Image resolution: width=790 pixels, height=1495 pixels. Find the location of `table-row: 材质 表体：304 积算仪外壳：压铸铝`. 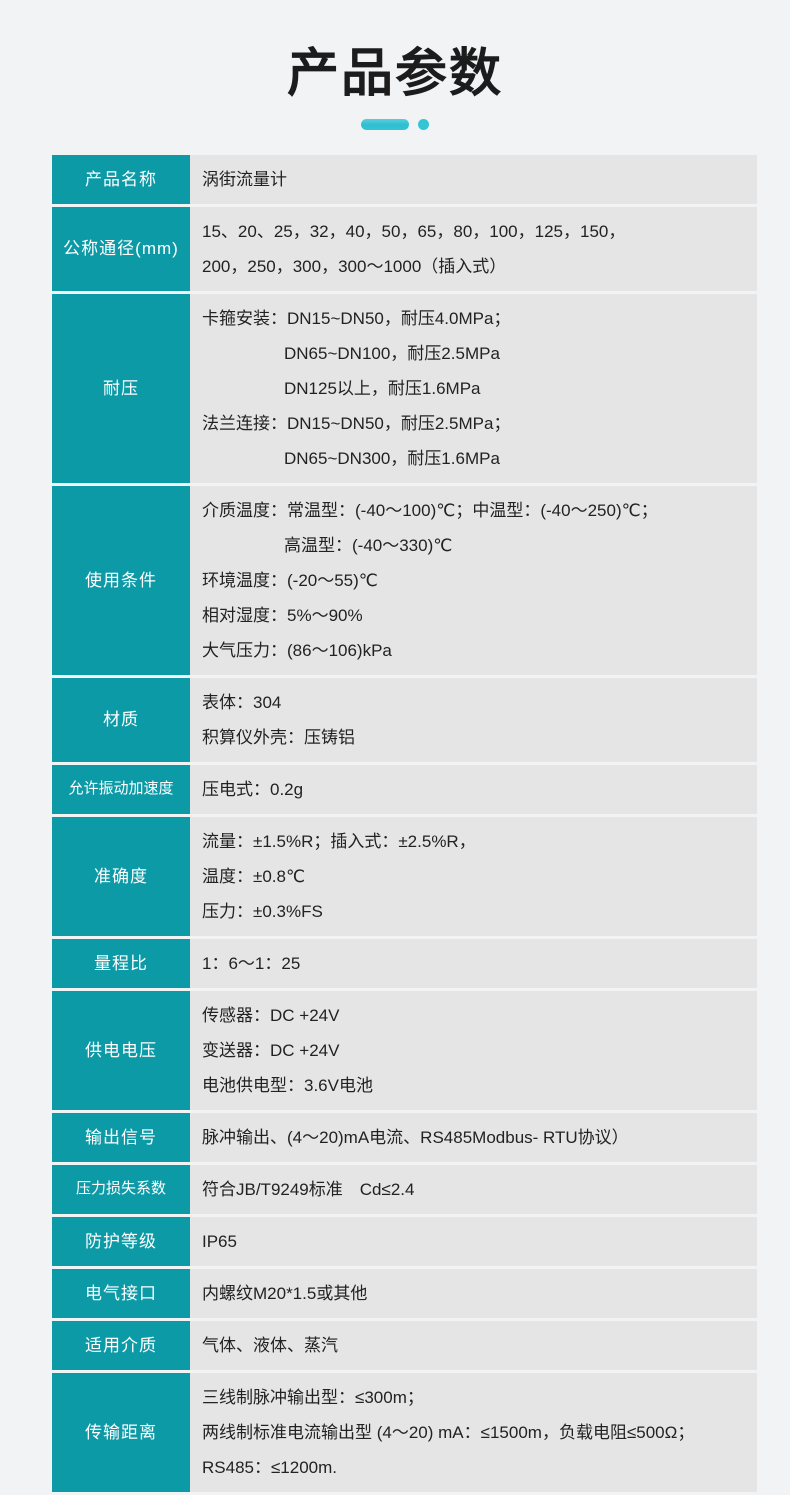

table-row: 材质 表体：304 积算仪外壳：压铸铝 is located at coordinates (404, 720).